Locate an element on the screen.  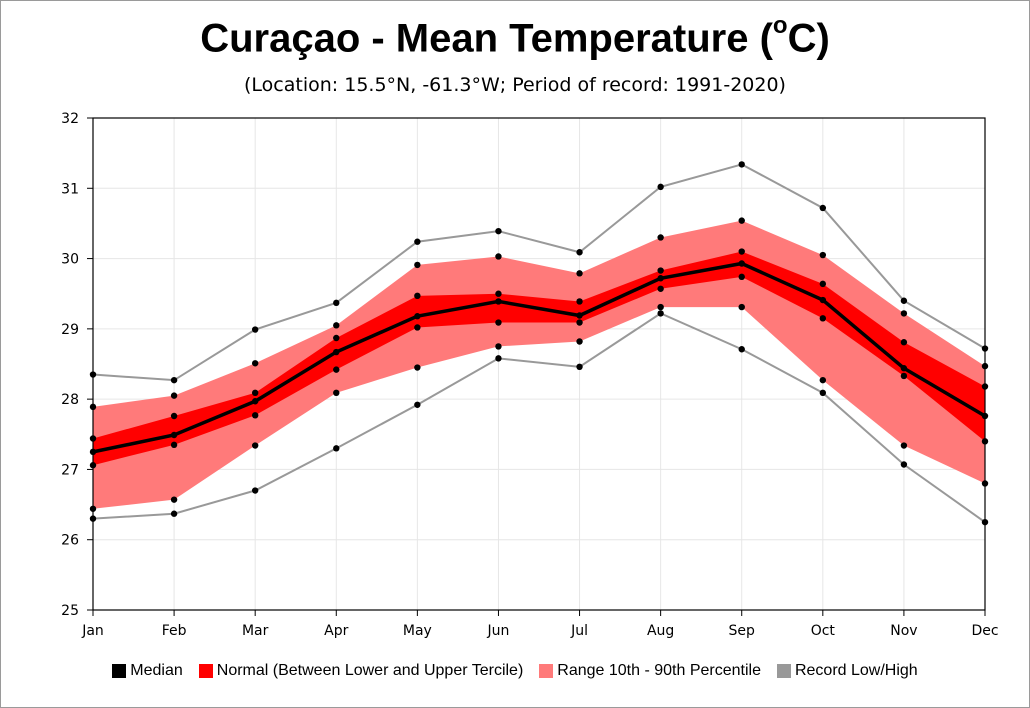
legend-item-range: Range 10th - 90th Percentile is located at coordinates (650, 671).